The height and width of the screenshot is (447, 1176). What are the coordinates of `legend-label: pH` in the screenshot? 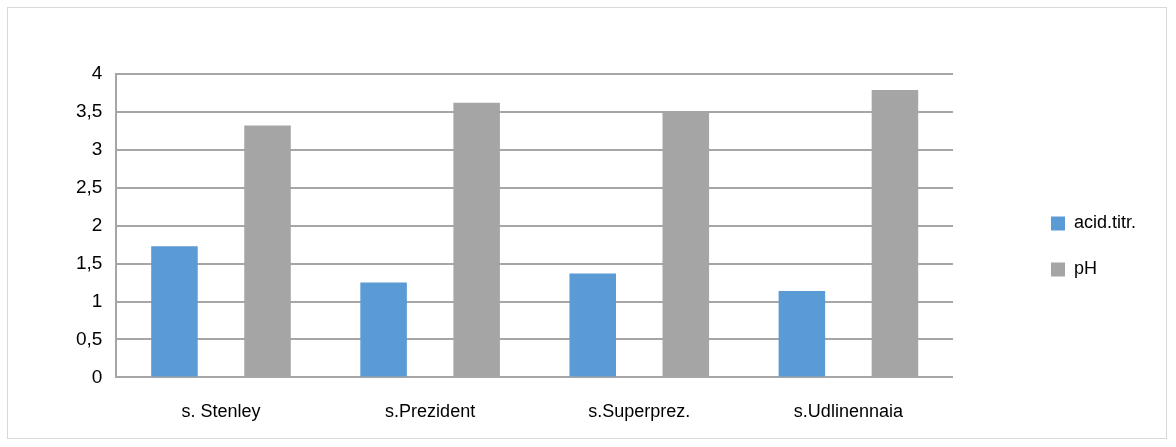 It's located at (1085, 268).